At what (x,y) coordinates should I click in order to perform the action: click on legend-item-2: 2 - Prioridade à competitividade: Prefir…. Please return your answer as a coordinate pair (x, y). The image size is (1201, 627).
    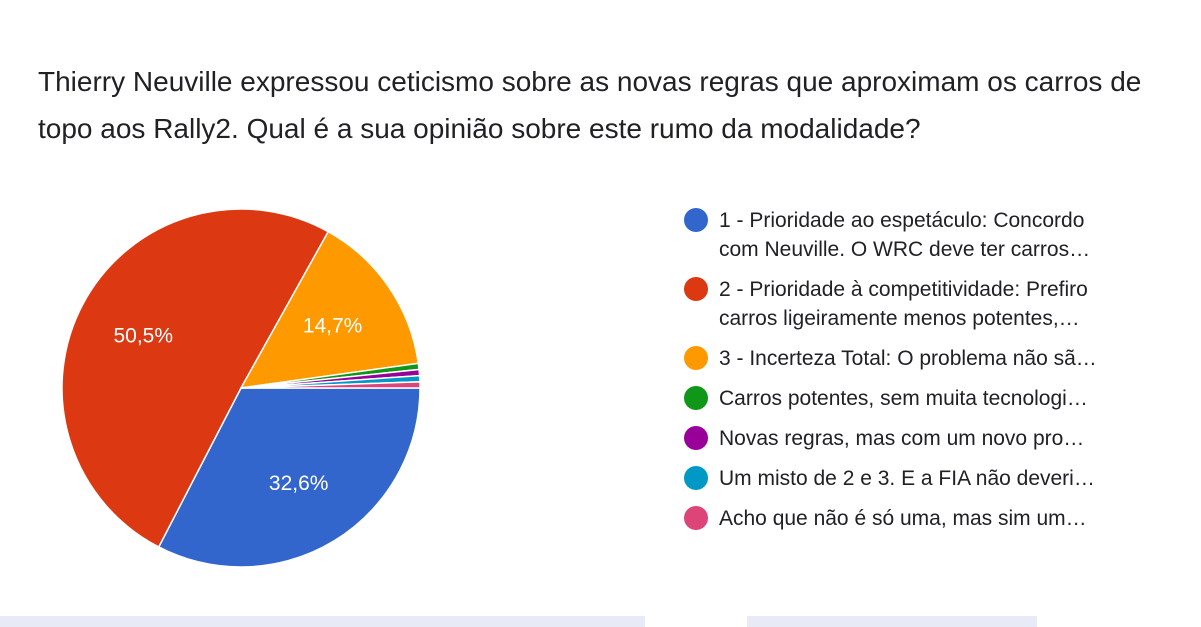
    Looking at the image, I should click on (924, 304).